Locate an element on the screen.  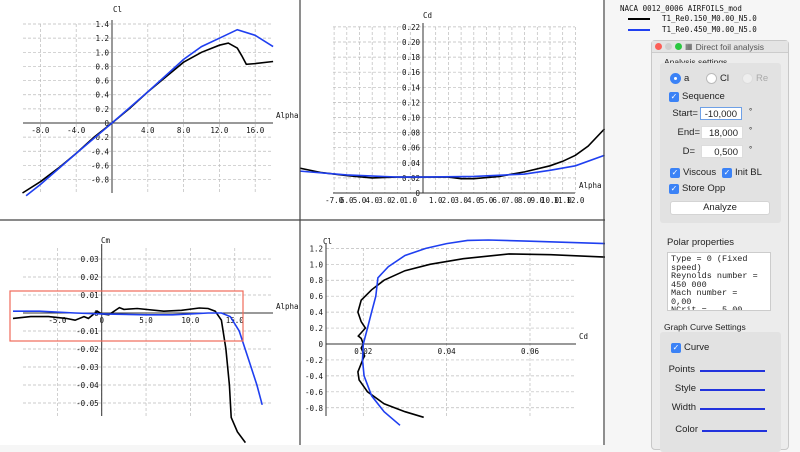
x-tick-label: 16.0 is located at coordinates (255, 130).